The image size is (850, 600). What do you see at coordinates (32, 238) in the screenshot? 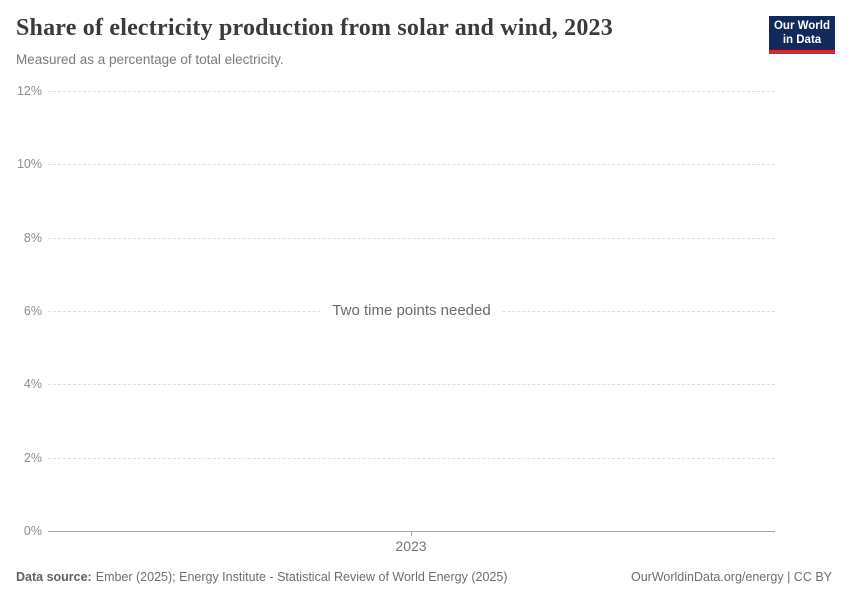
I see `y-tick-label: 8%` at bounding box center [32, 238].